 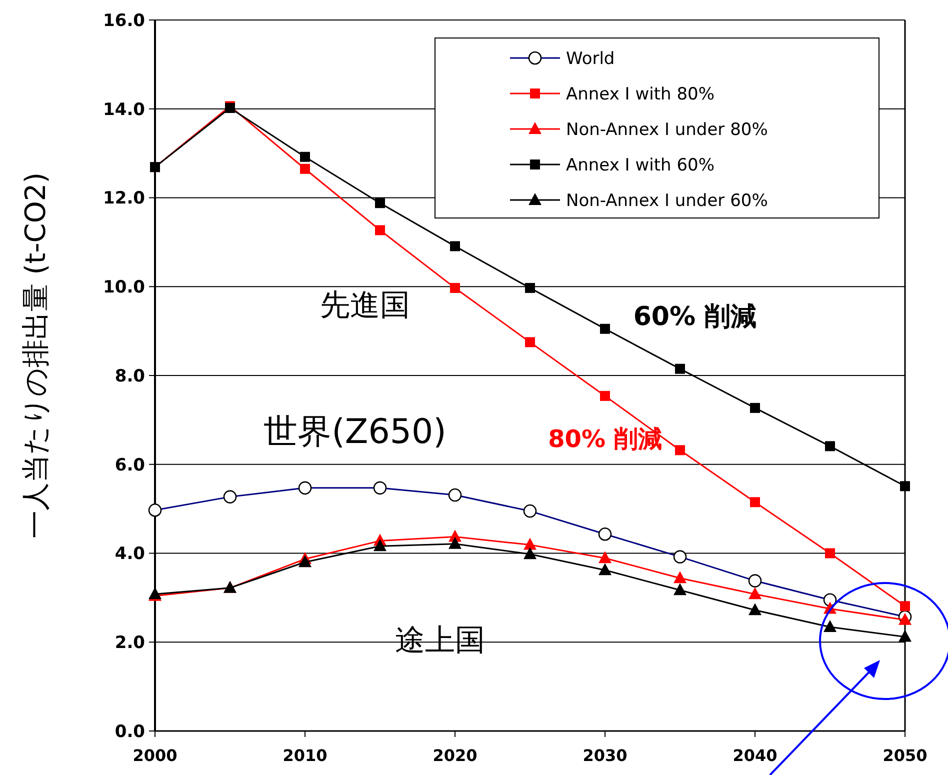 I want to click on y-tick-label: 2.0, so click(x=130, y=643).